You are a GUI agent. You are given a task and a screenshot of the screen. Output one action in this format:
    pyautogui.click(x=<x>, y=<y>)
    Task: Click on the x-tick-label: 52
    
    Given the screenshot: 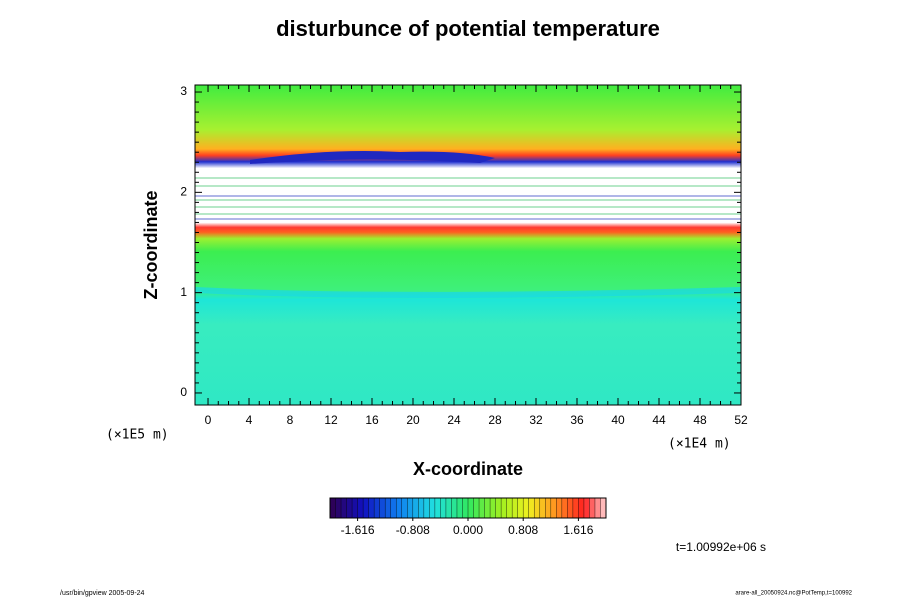 What is the action you would take?
    pyautogui.click(x=741, y=420)
    